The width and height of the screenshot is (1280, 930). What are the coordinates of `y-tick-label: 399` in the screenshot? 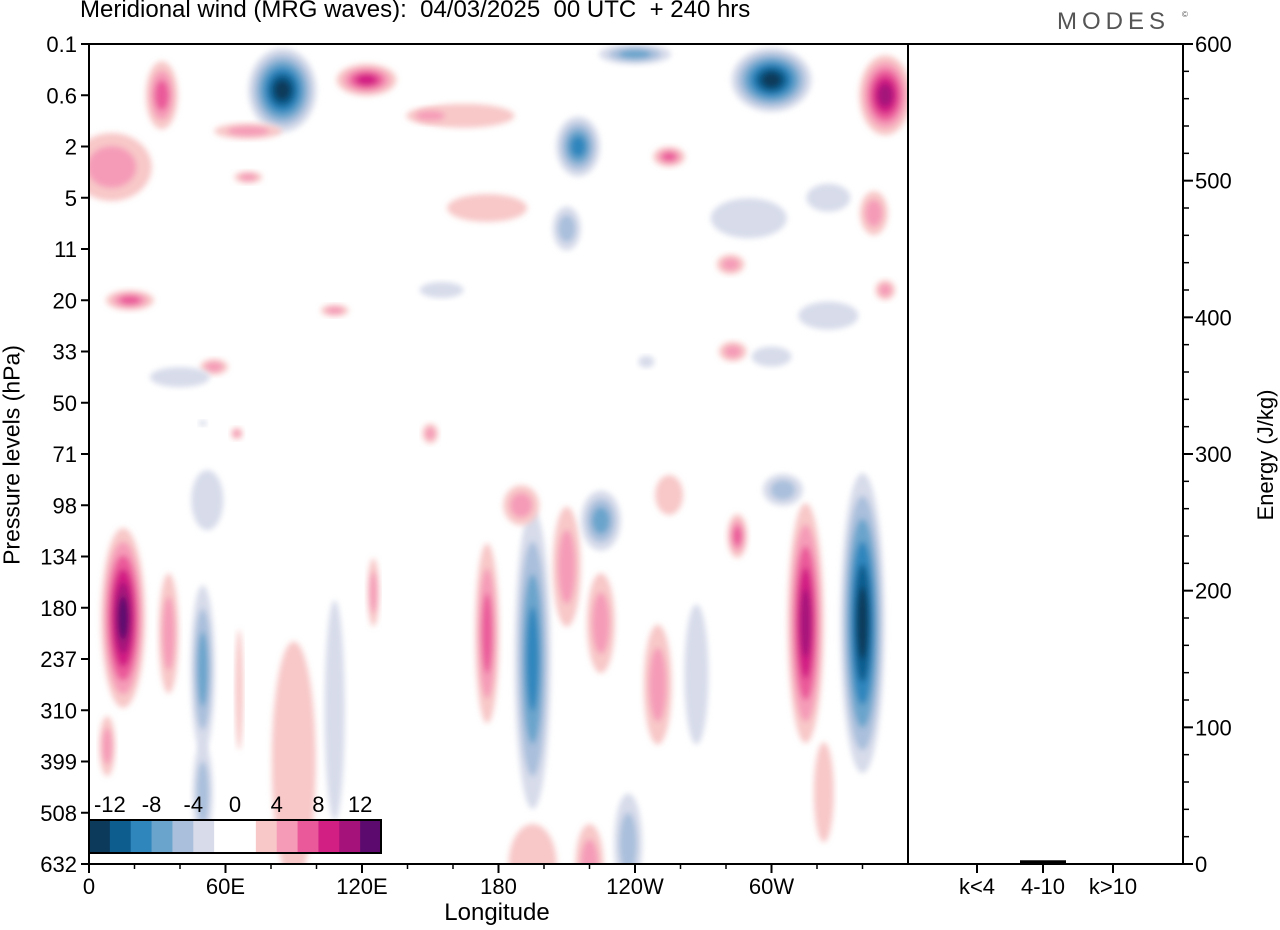 It's located at (58, 762).